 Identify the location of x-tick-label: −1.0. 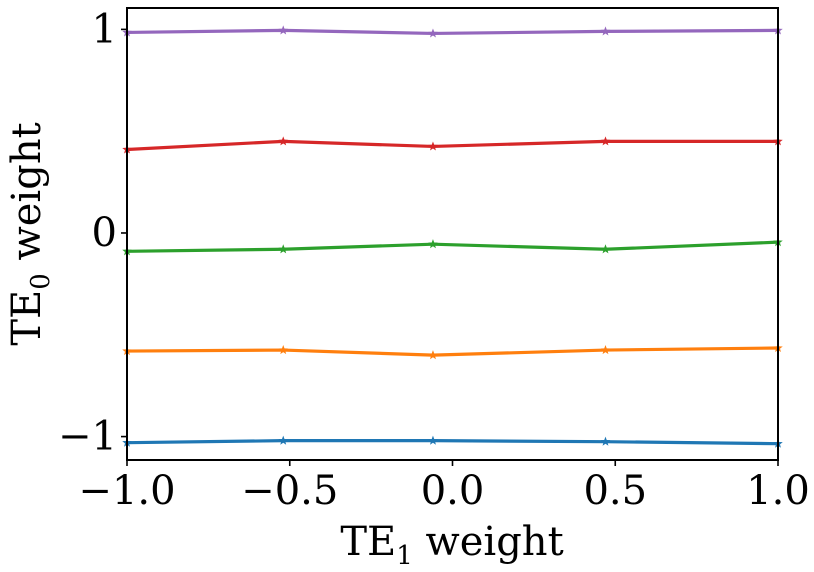
(126, 491).